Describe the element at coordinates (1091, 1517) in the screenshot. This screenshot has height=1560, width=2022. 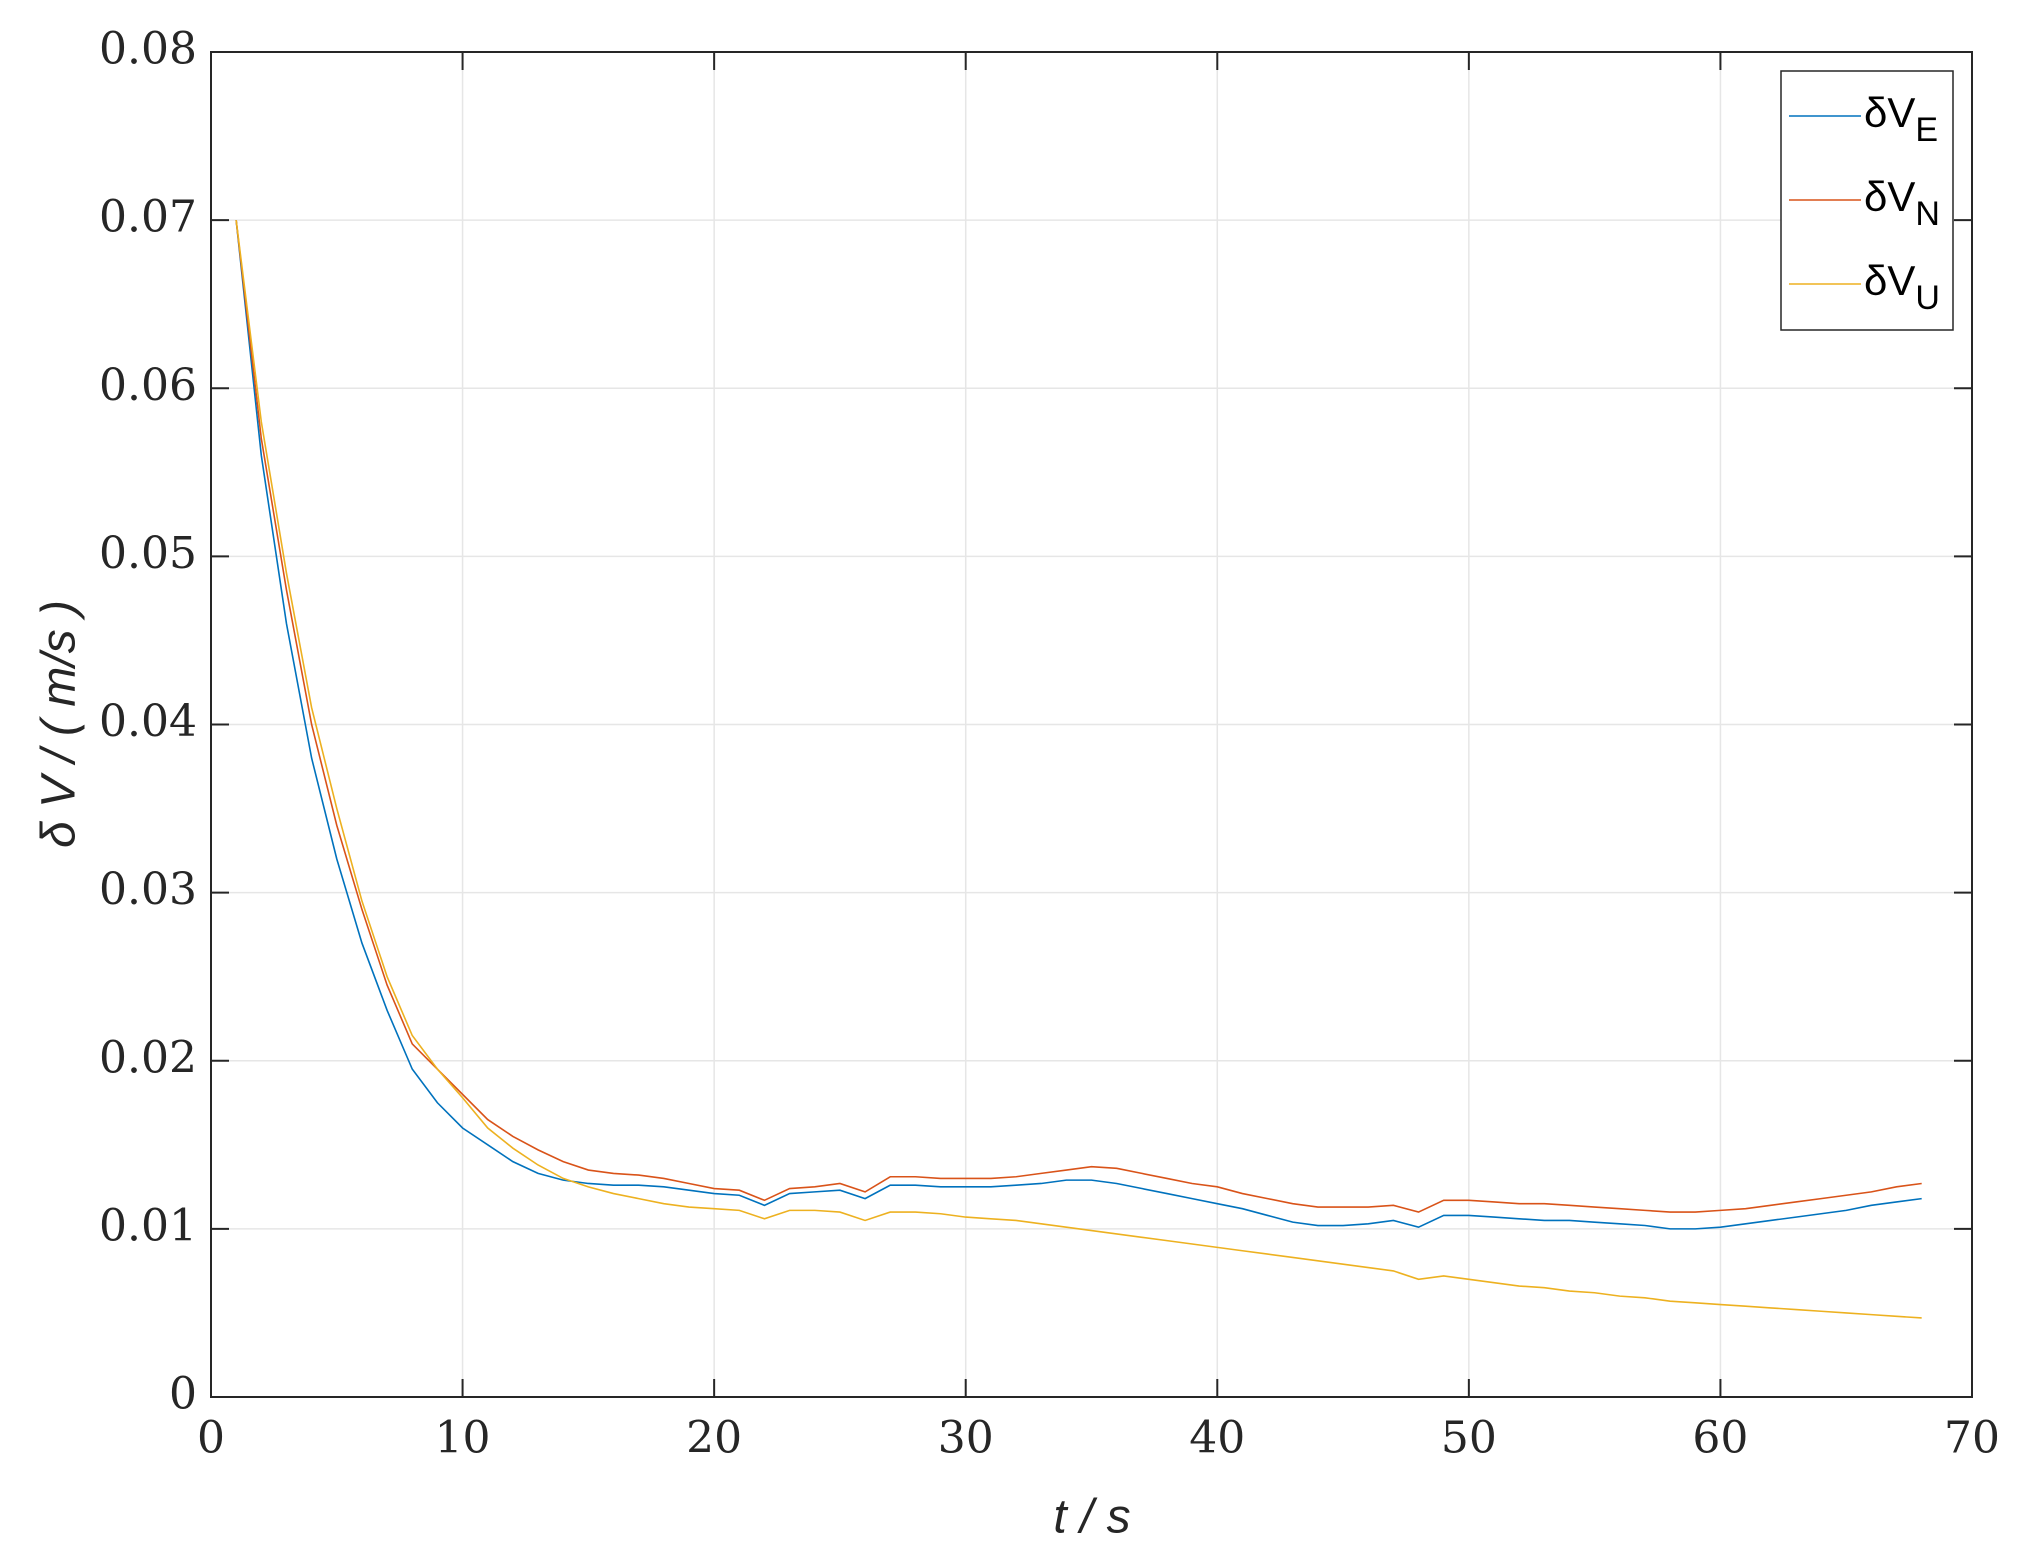
I see `x-axis-label: t / s` at that location.